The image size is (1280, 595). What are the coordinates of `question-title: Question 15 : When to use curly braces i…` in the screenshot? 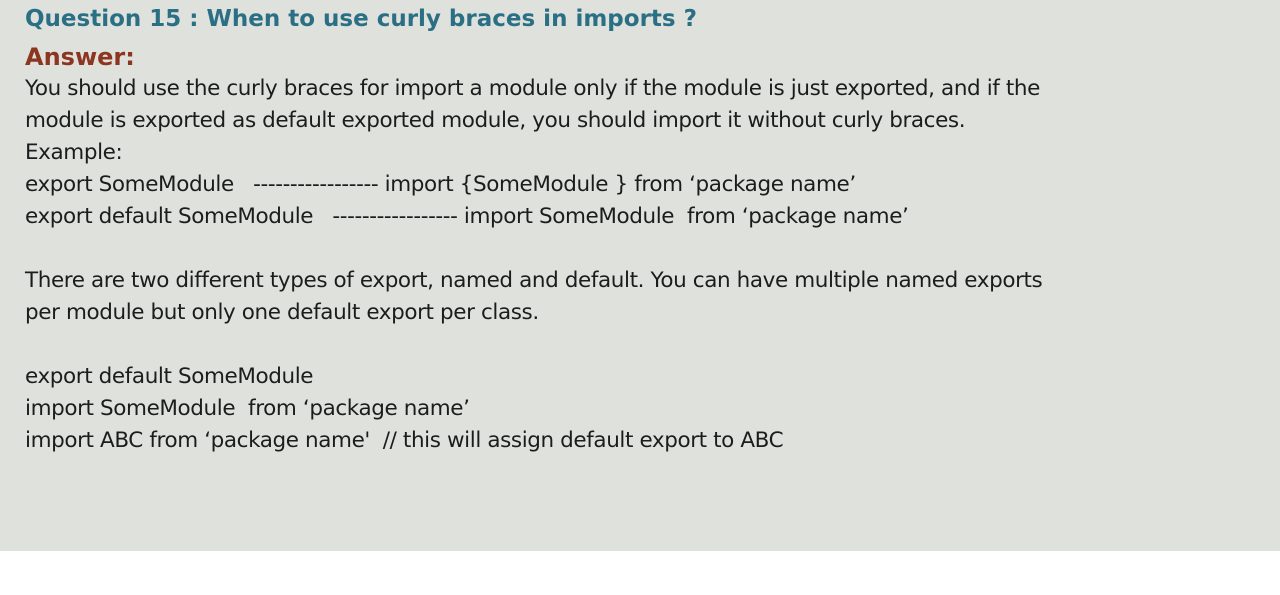 It's located at (361, 19).